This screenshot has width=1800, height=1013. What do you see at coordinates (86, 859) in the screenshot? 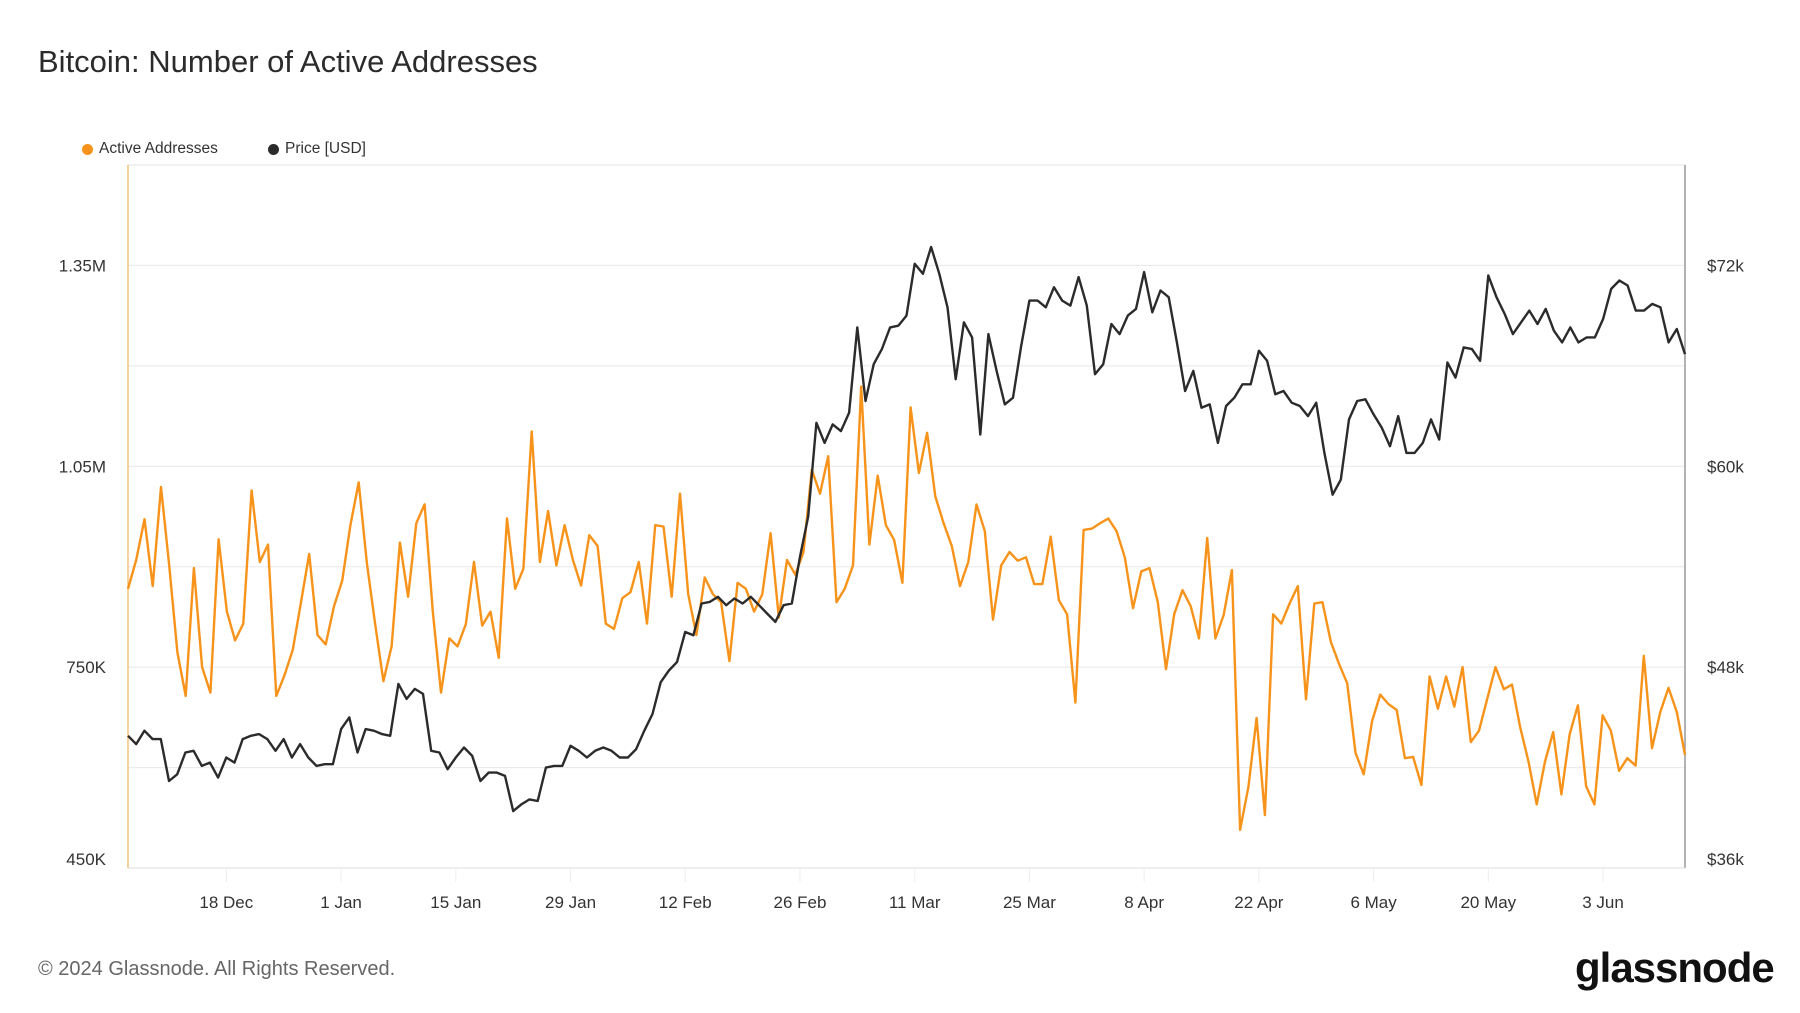
I see `y-left-tick-label: 450K` at bounding box center [86, 859].